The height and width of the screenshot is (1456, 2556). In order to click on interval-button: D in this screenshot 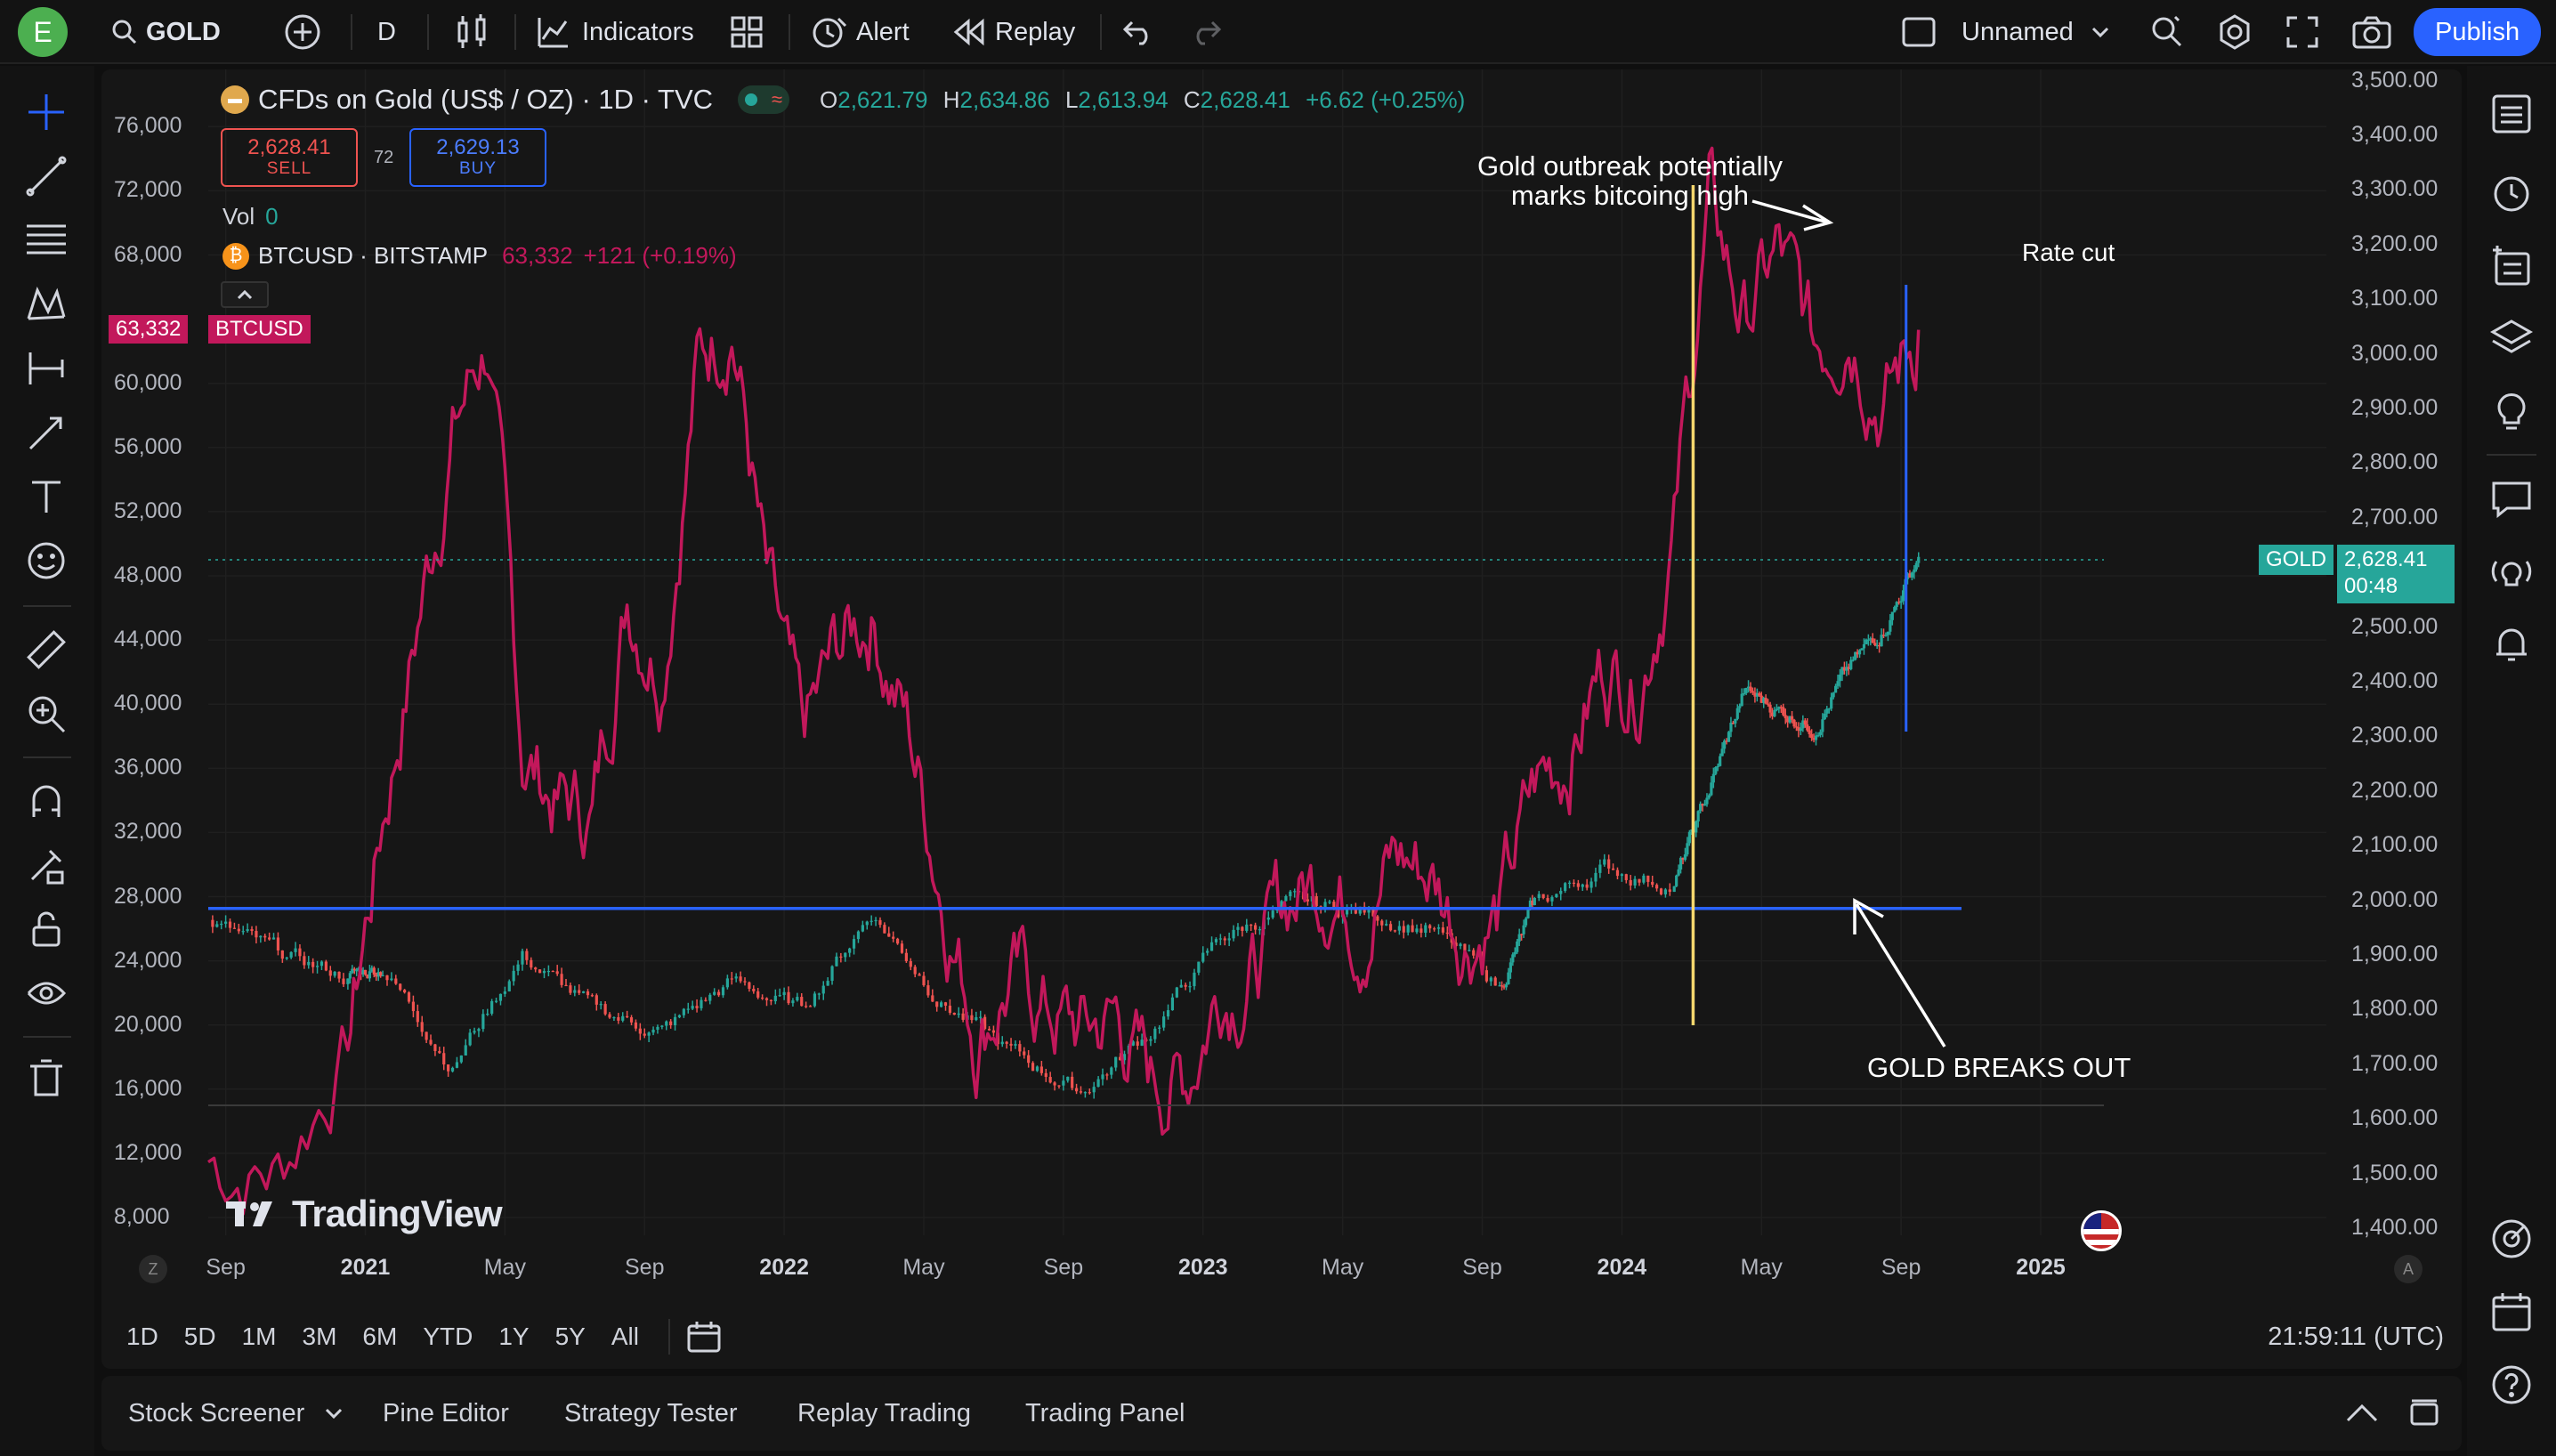, I will do `click(386, 32)`.